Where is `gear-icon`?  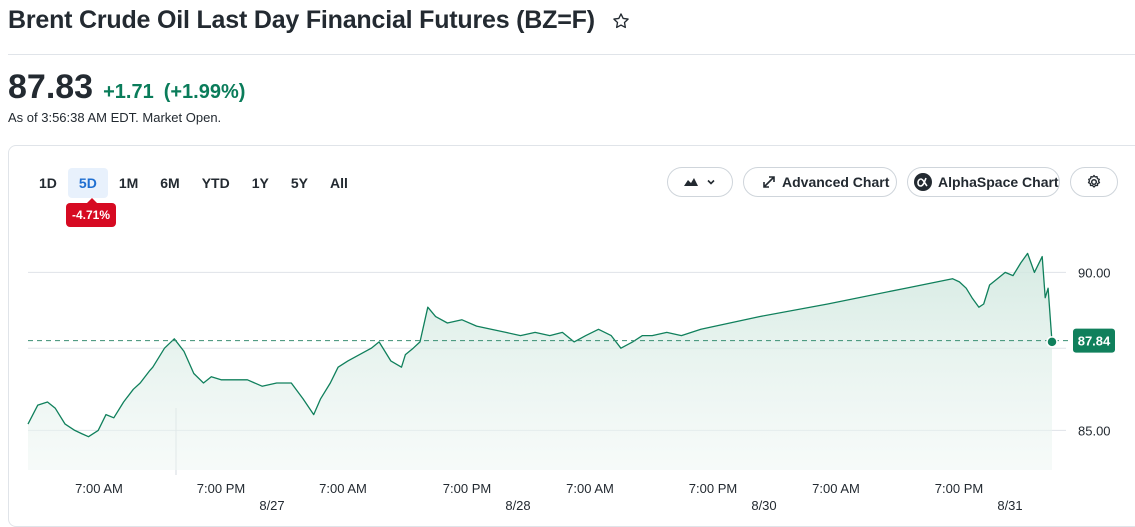 gear-icon is located at coordinates (1094, 181).